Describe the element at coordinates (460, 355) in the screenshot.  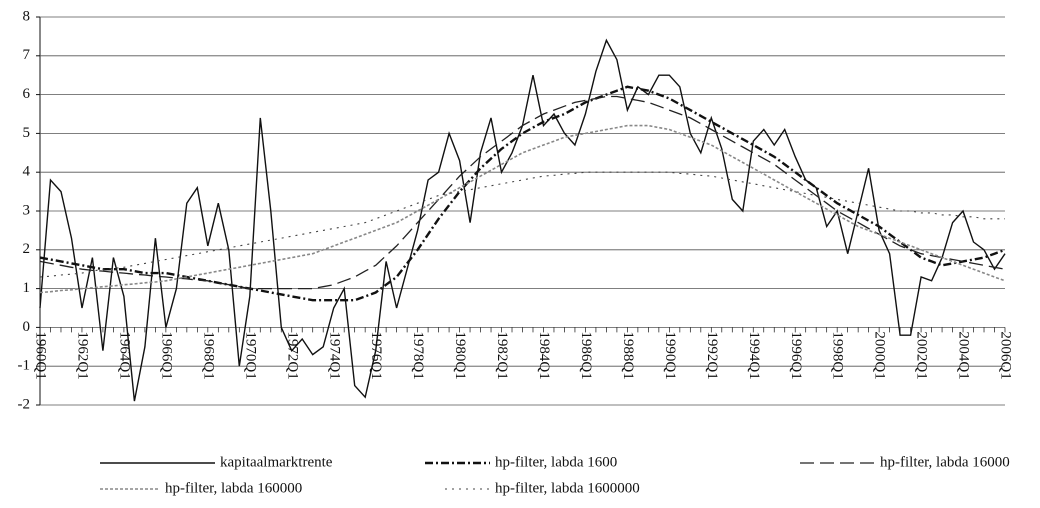
I see `x-tick-label: 1980Q1` at that location.